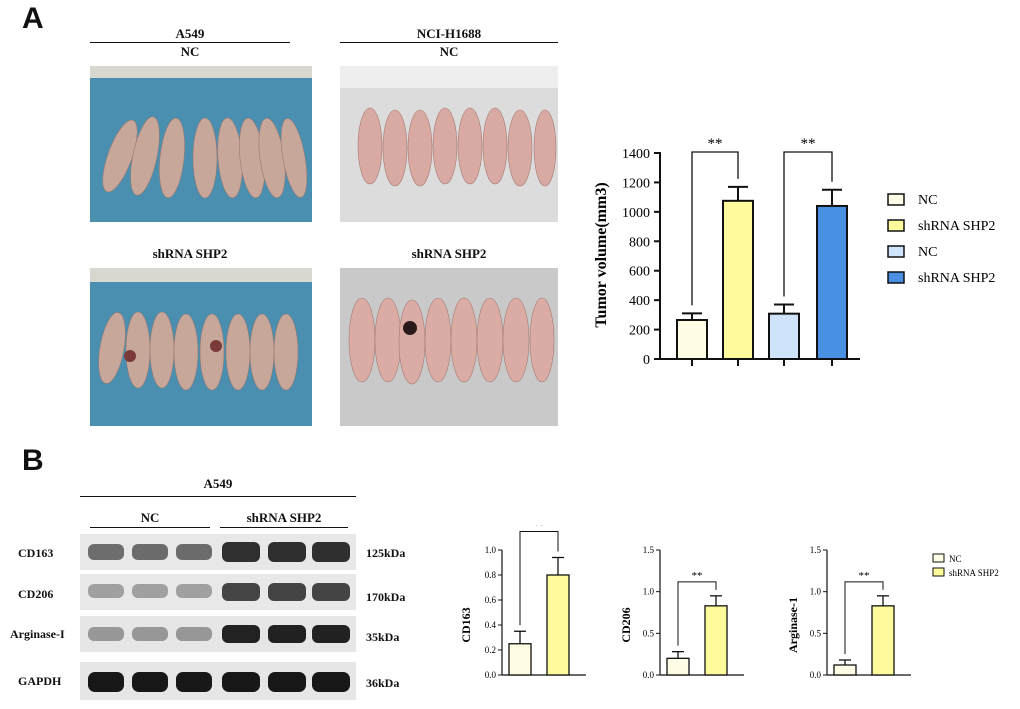 Image resolution: width=1020 pixels, height=709 pixels. I want to click on cd206-chart: 0.0 0.5 1.0 1.5 ** CD206, so click(681, 612).